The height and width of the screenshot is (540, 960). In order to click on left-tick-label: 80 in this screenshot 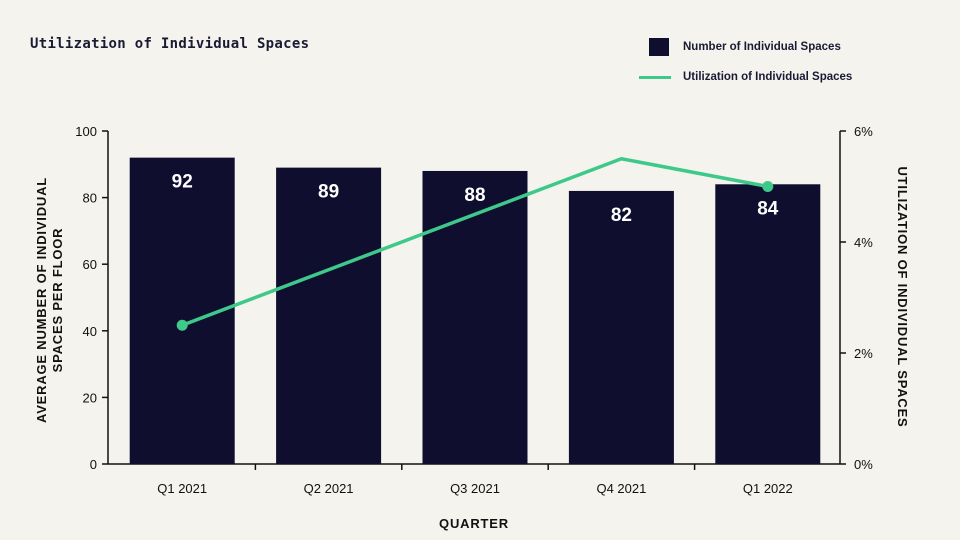, I will do `click(90, 198)`.